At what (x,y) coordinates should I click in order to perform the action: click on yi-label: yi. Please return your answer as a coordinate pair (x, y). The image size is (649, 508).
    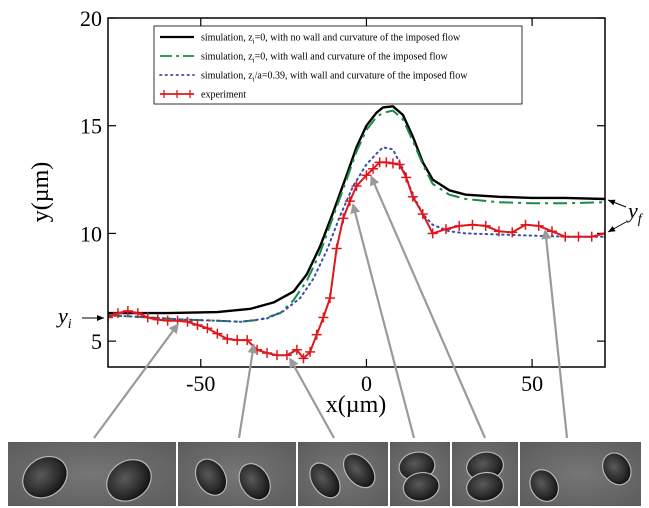
    Looking at the image, I should click on (64, 317).